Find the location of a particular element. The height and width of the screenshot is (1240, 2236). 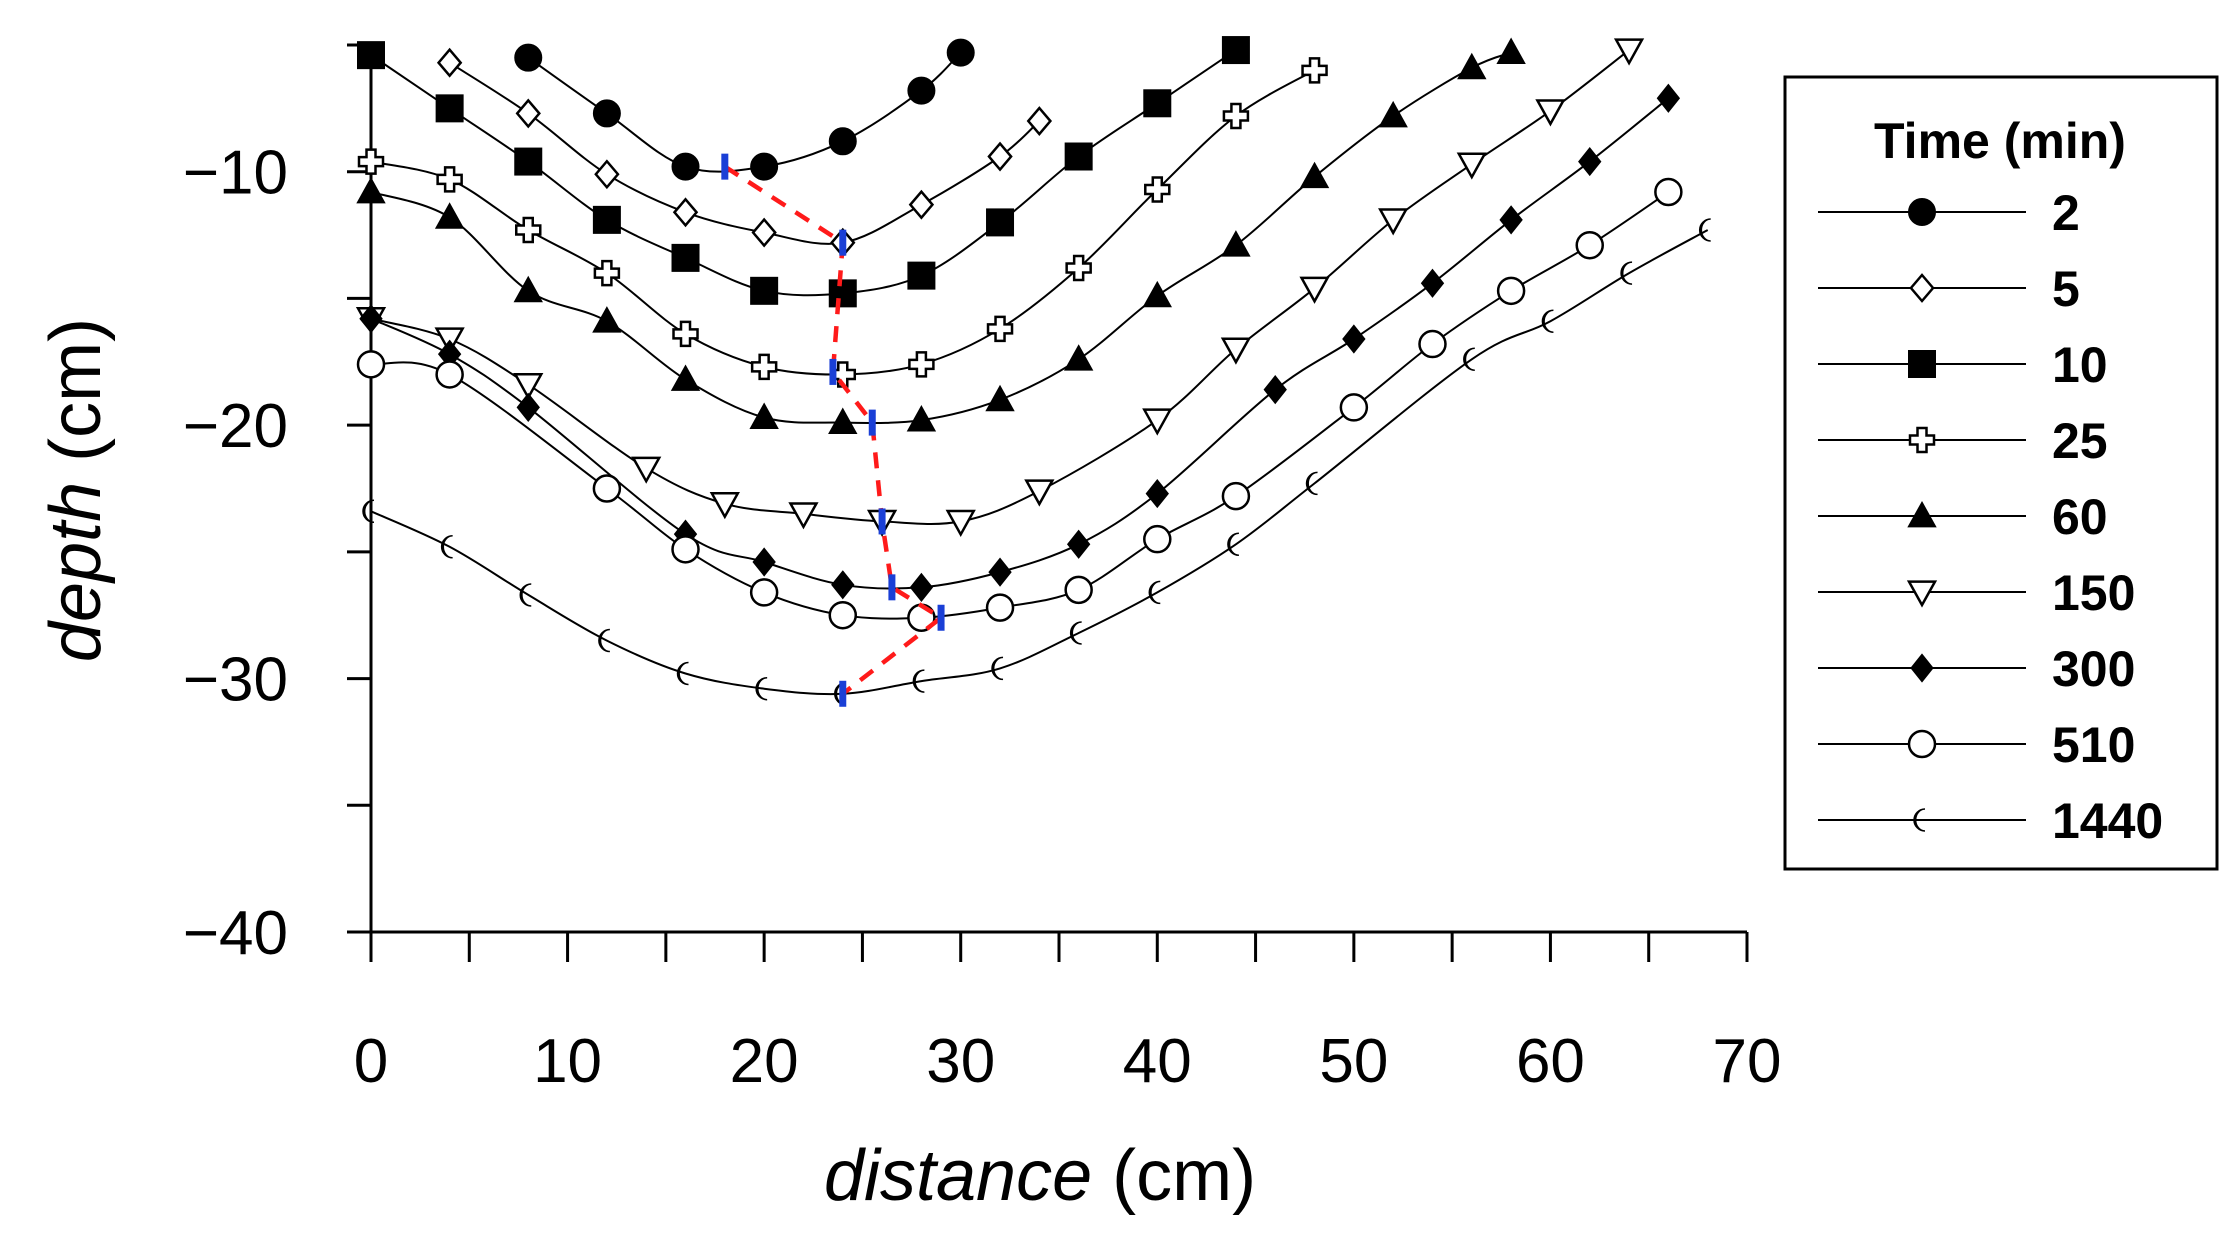

y-tick-label: −40 is located at coordinates (235, 933).